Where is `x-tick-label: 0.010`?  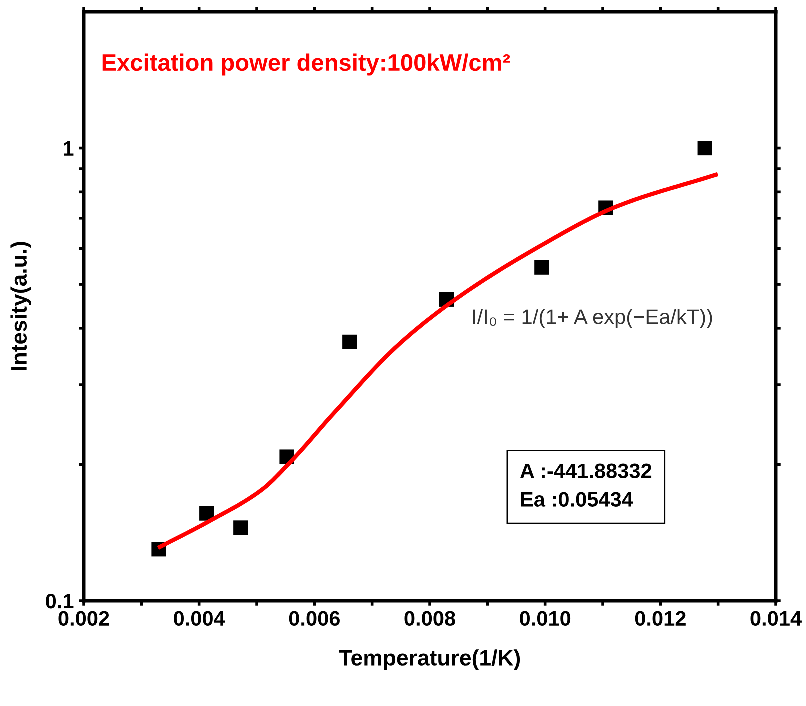 x-tick-label: 0.010 is located at coordinates (545, 618).